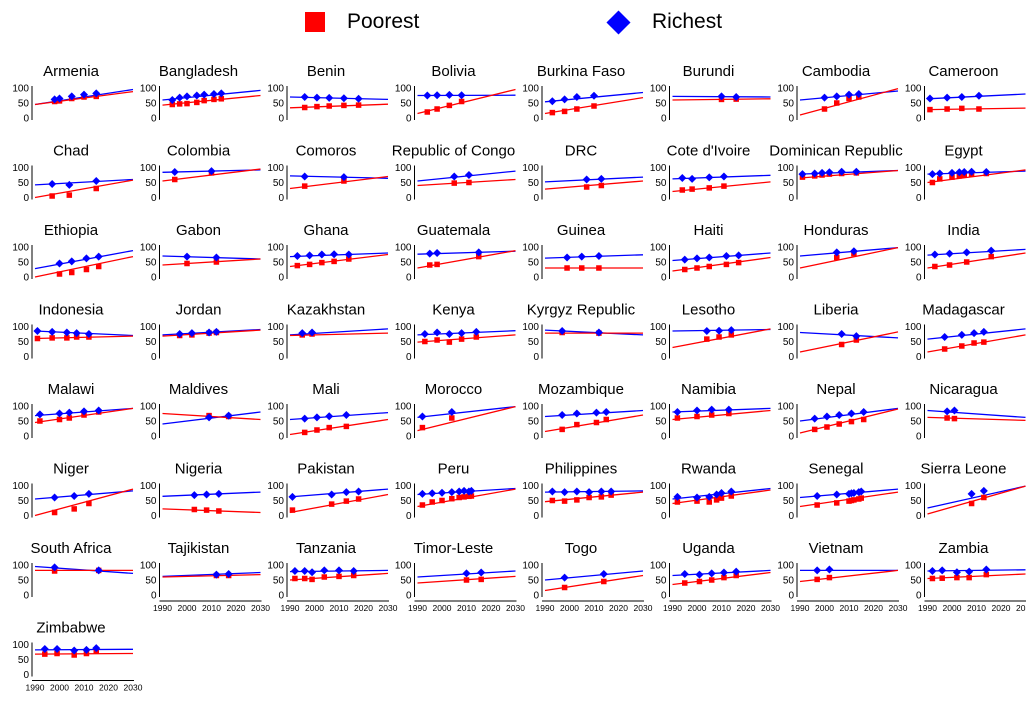 The height and width of the screenshot is (719, 1026). Describe the element at coordinates (709, 389) in the screenshot. I see `panel-title: Namibia` at that location.